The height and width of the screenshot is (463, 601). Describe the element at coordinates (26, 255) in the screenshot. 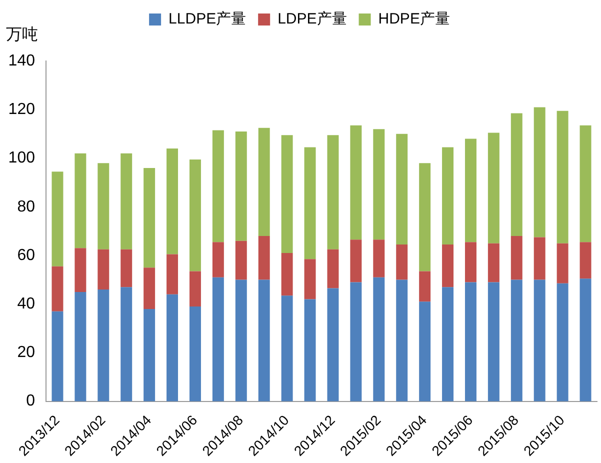

I see `y-tick-label: 60` at that location.